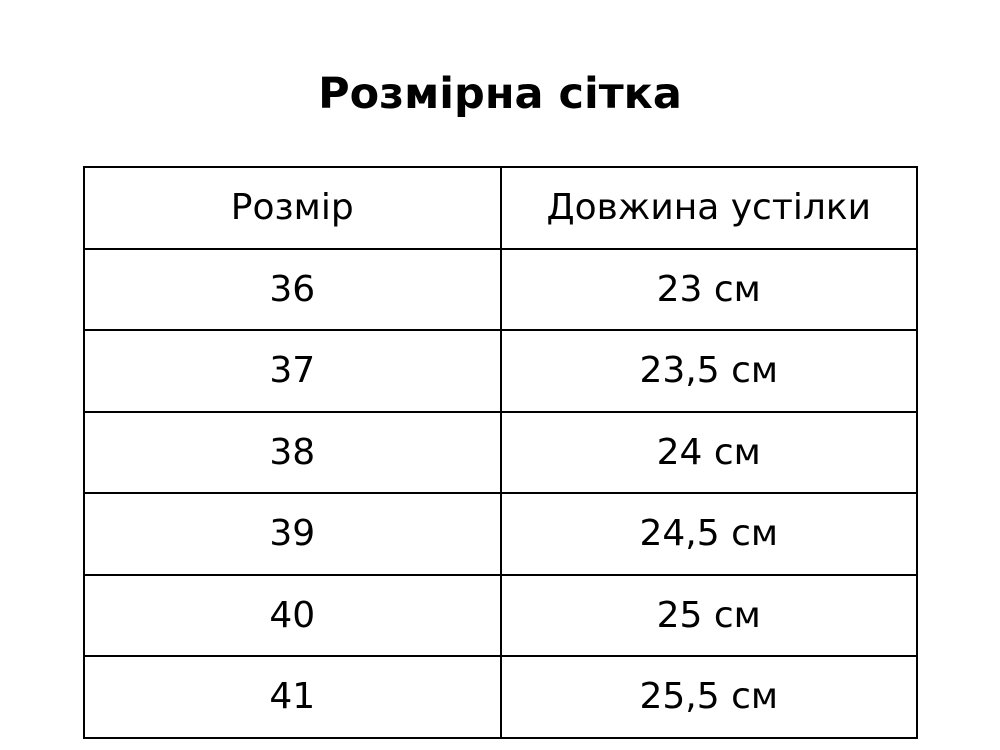  What do you see at coordinates (500, 94) in the screenshot?
I see `page-title: Розмірна сітка` at bounding box center [500, 94].